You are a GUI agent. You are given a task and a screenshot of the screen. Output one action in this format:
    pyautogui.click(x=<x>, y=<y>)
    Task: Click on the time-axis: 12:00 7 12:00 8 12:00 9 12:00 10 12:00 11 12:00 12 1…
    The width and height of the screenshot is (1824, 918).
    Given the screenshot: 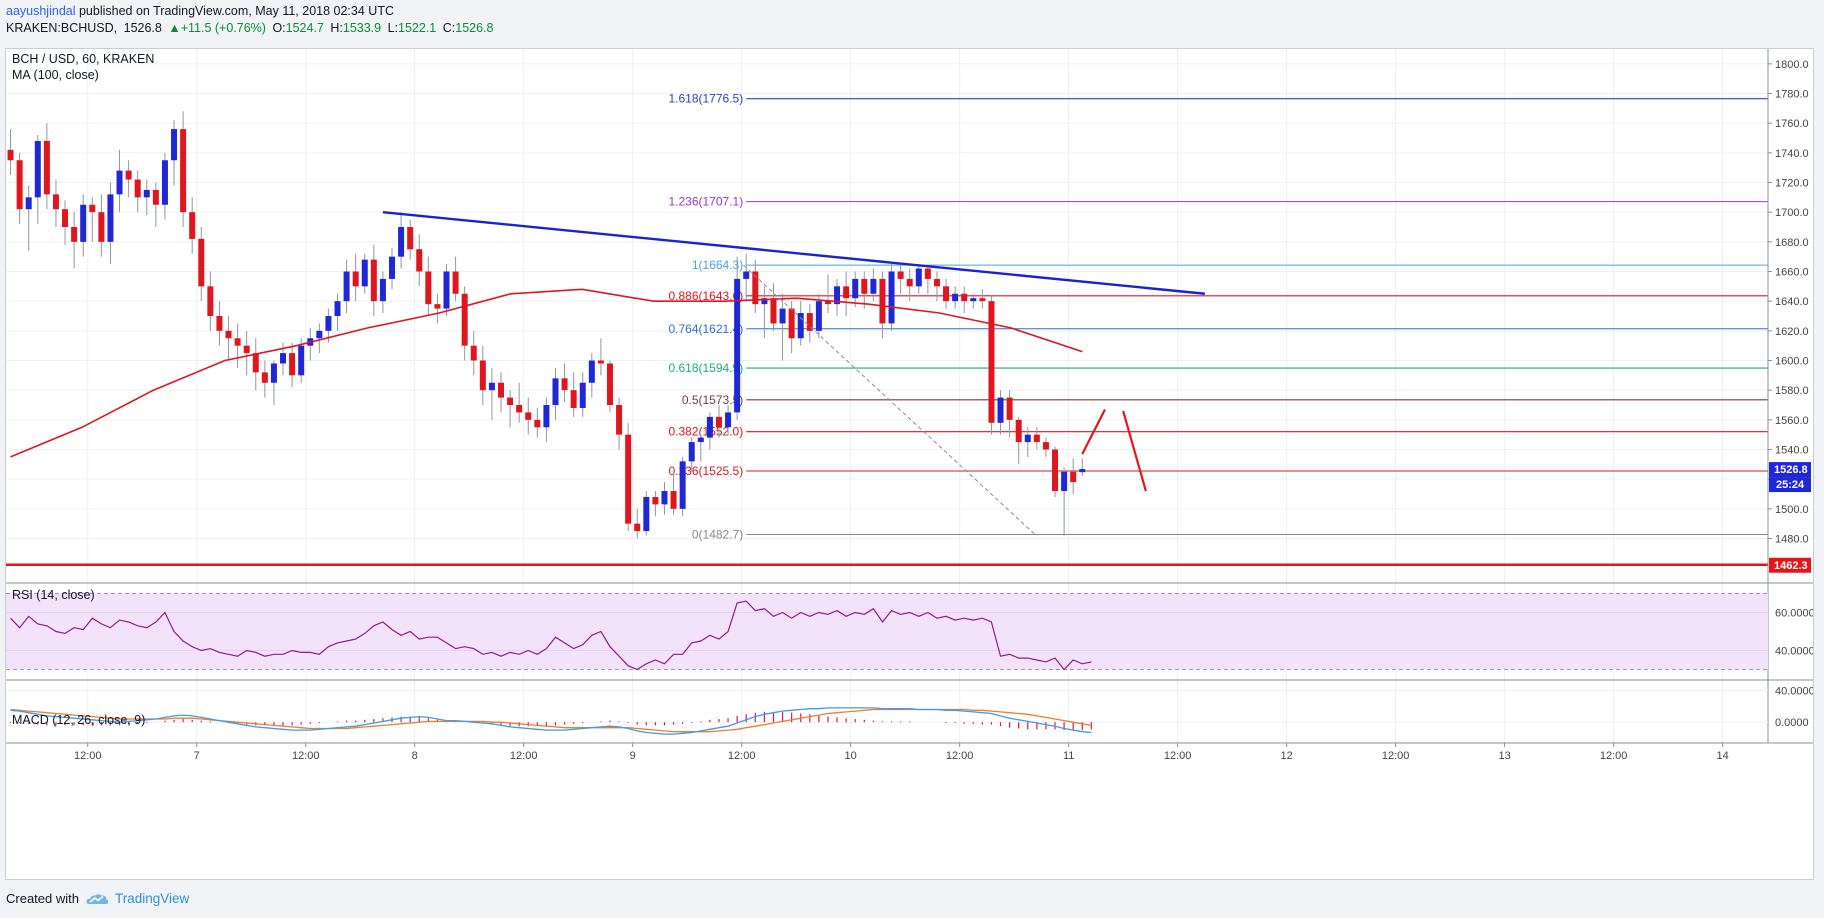 What is the action you would take?
    pyautogui.click(x=901, y=752)
    